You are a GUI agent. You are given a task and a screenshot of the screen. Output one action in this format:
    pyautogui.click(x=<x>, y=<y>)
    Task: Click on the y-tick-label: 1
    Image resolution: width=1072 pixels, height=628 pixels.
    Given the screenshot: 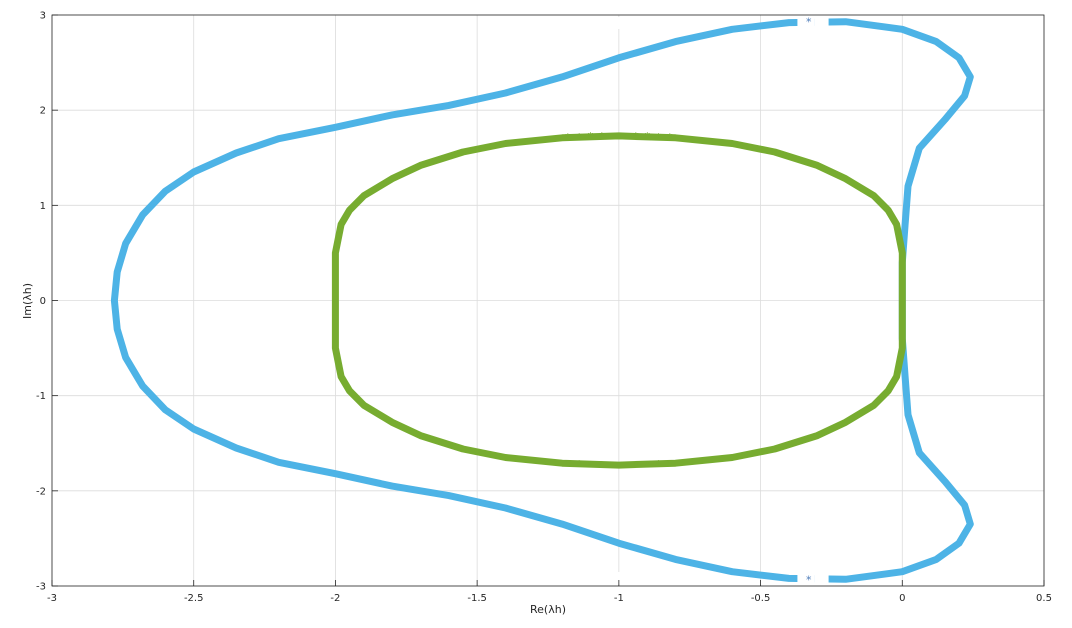 What is the action you would take?
    pyautogui.click(x=43, y=206)
    